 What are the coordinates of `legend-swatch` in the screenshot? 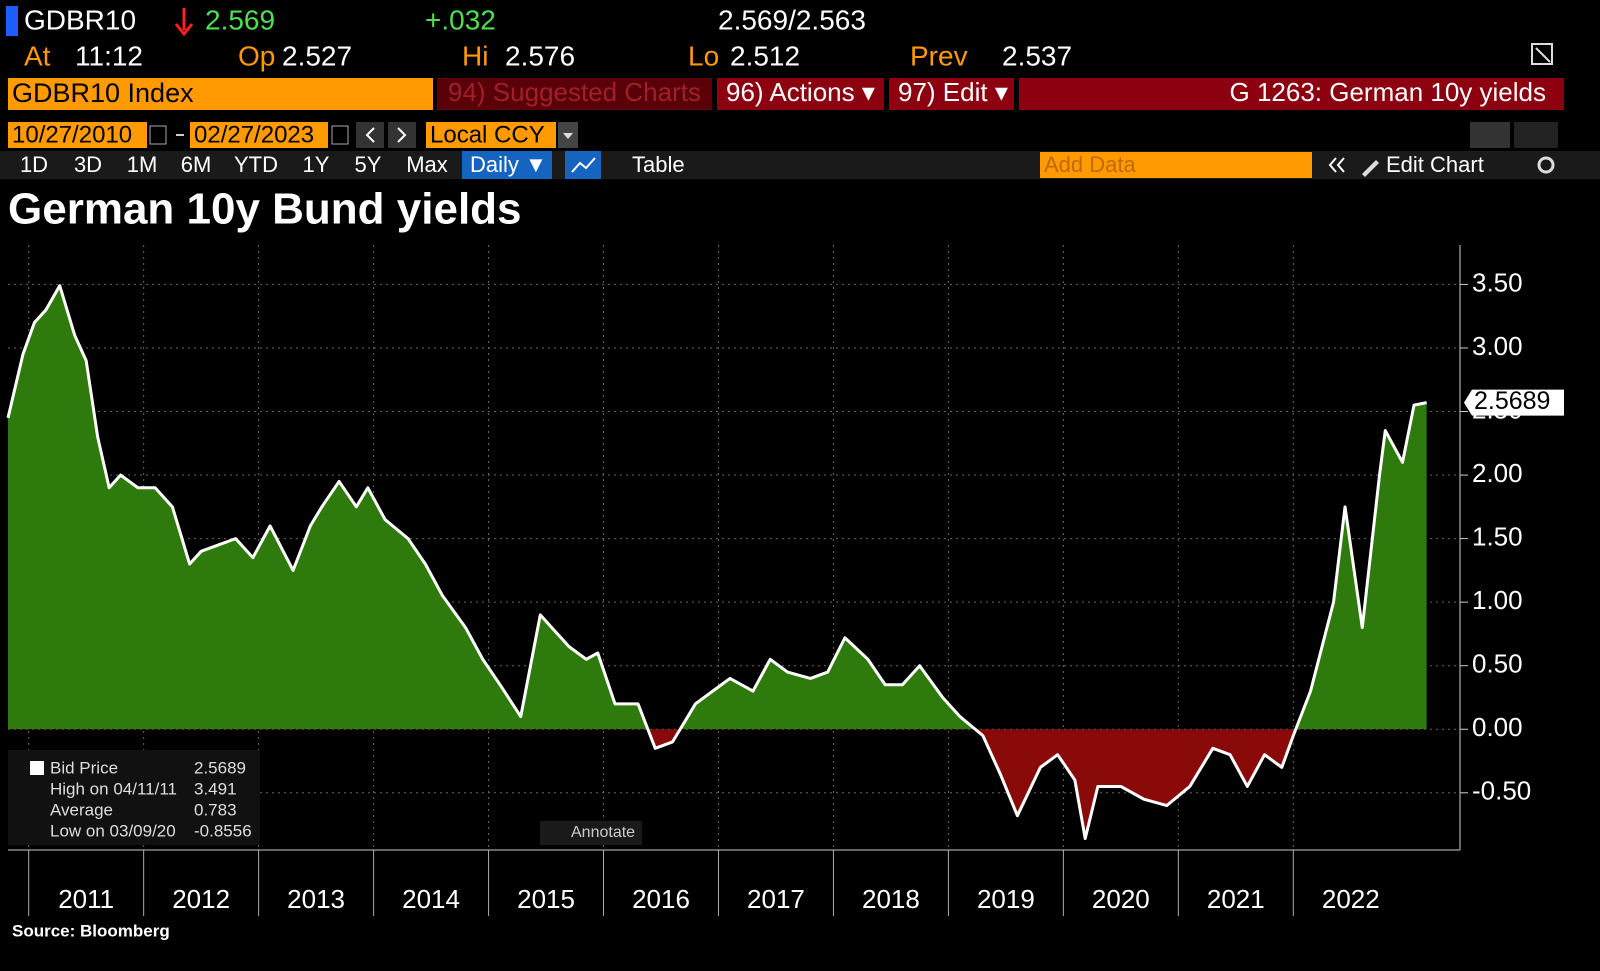 It's located at (37, 768).